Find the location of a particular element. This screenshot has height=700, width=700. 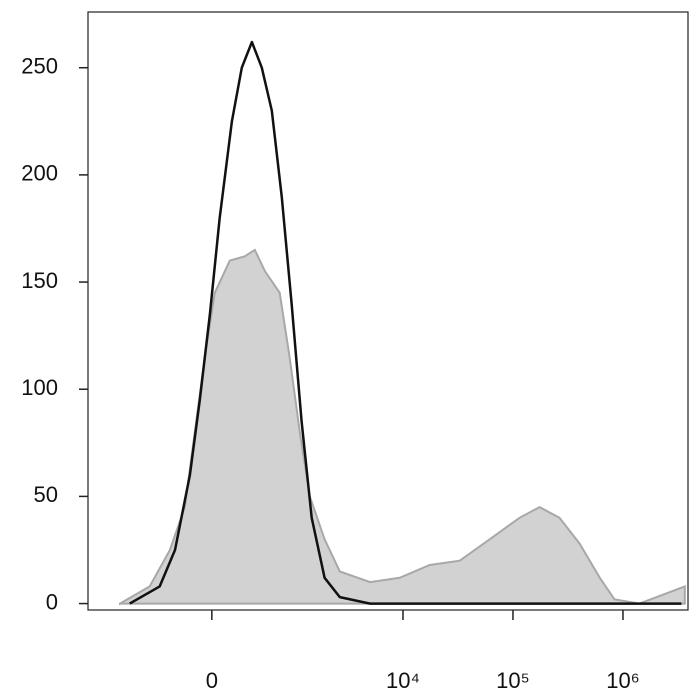

y-tick-label: 200 is located at coordinates (39, 173).